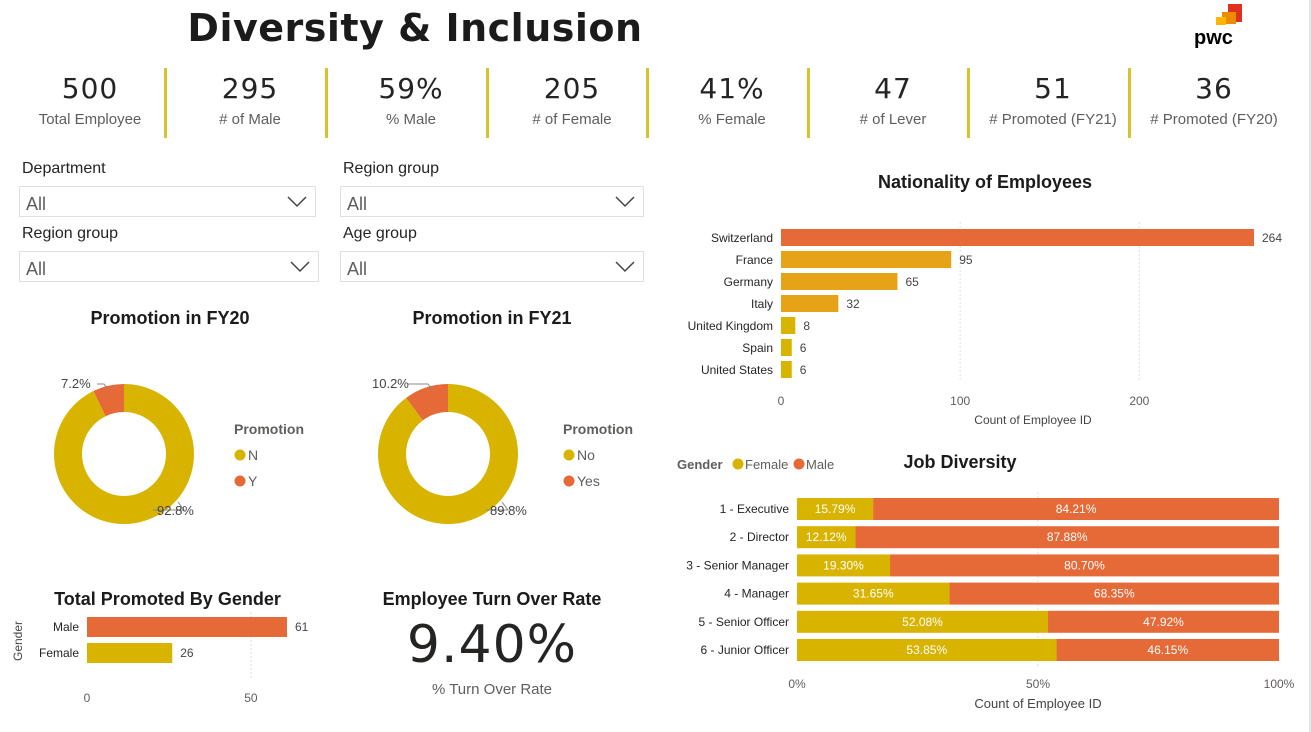 The image size is (1311, 732). I want to click on slicer-label-age-group: Age group, so click(380, 233).